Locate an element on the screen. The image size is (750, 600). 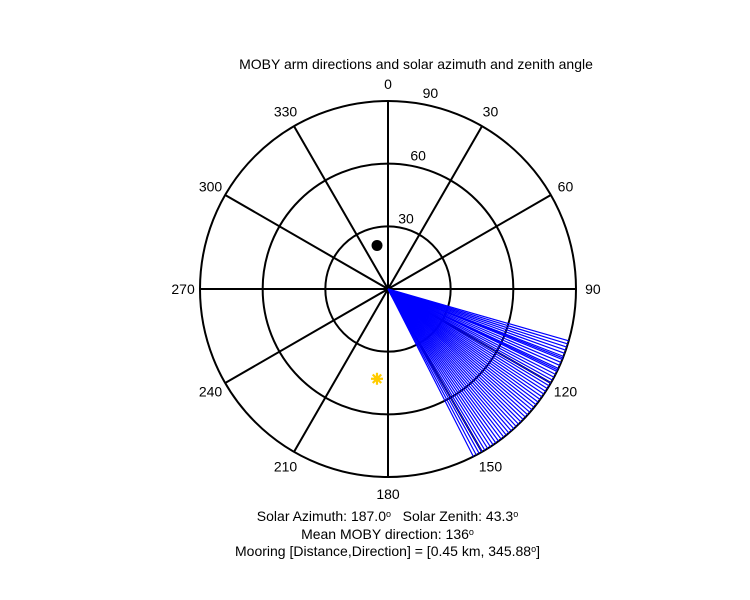
radial-tick-label: 60 is located at coordinates (418, 156).